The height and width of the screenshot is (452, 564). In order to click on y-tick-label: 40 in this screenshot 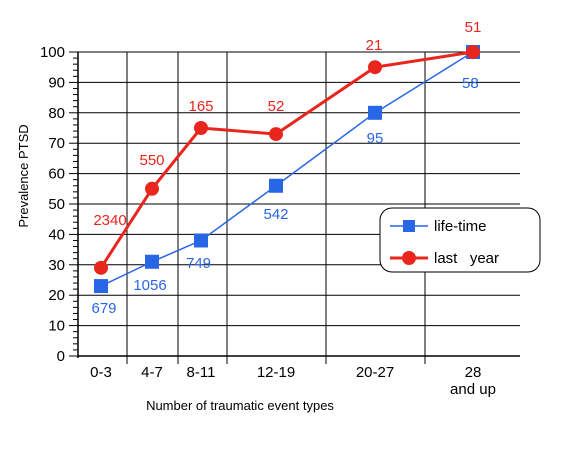, I will do `click(56, 234)`.